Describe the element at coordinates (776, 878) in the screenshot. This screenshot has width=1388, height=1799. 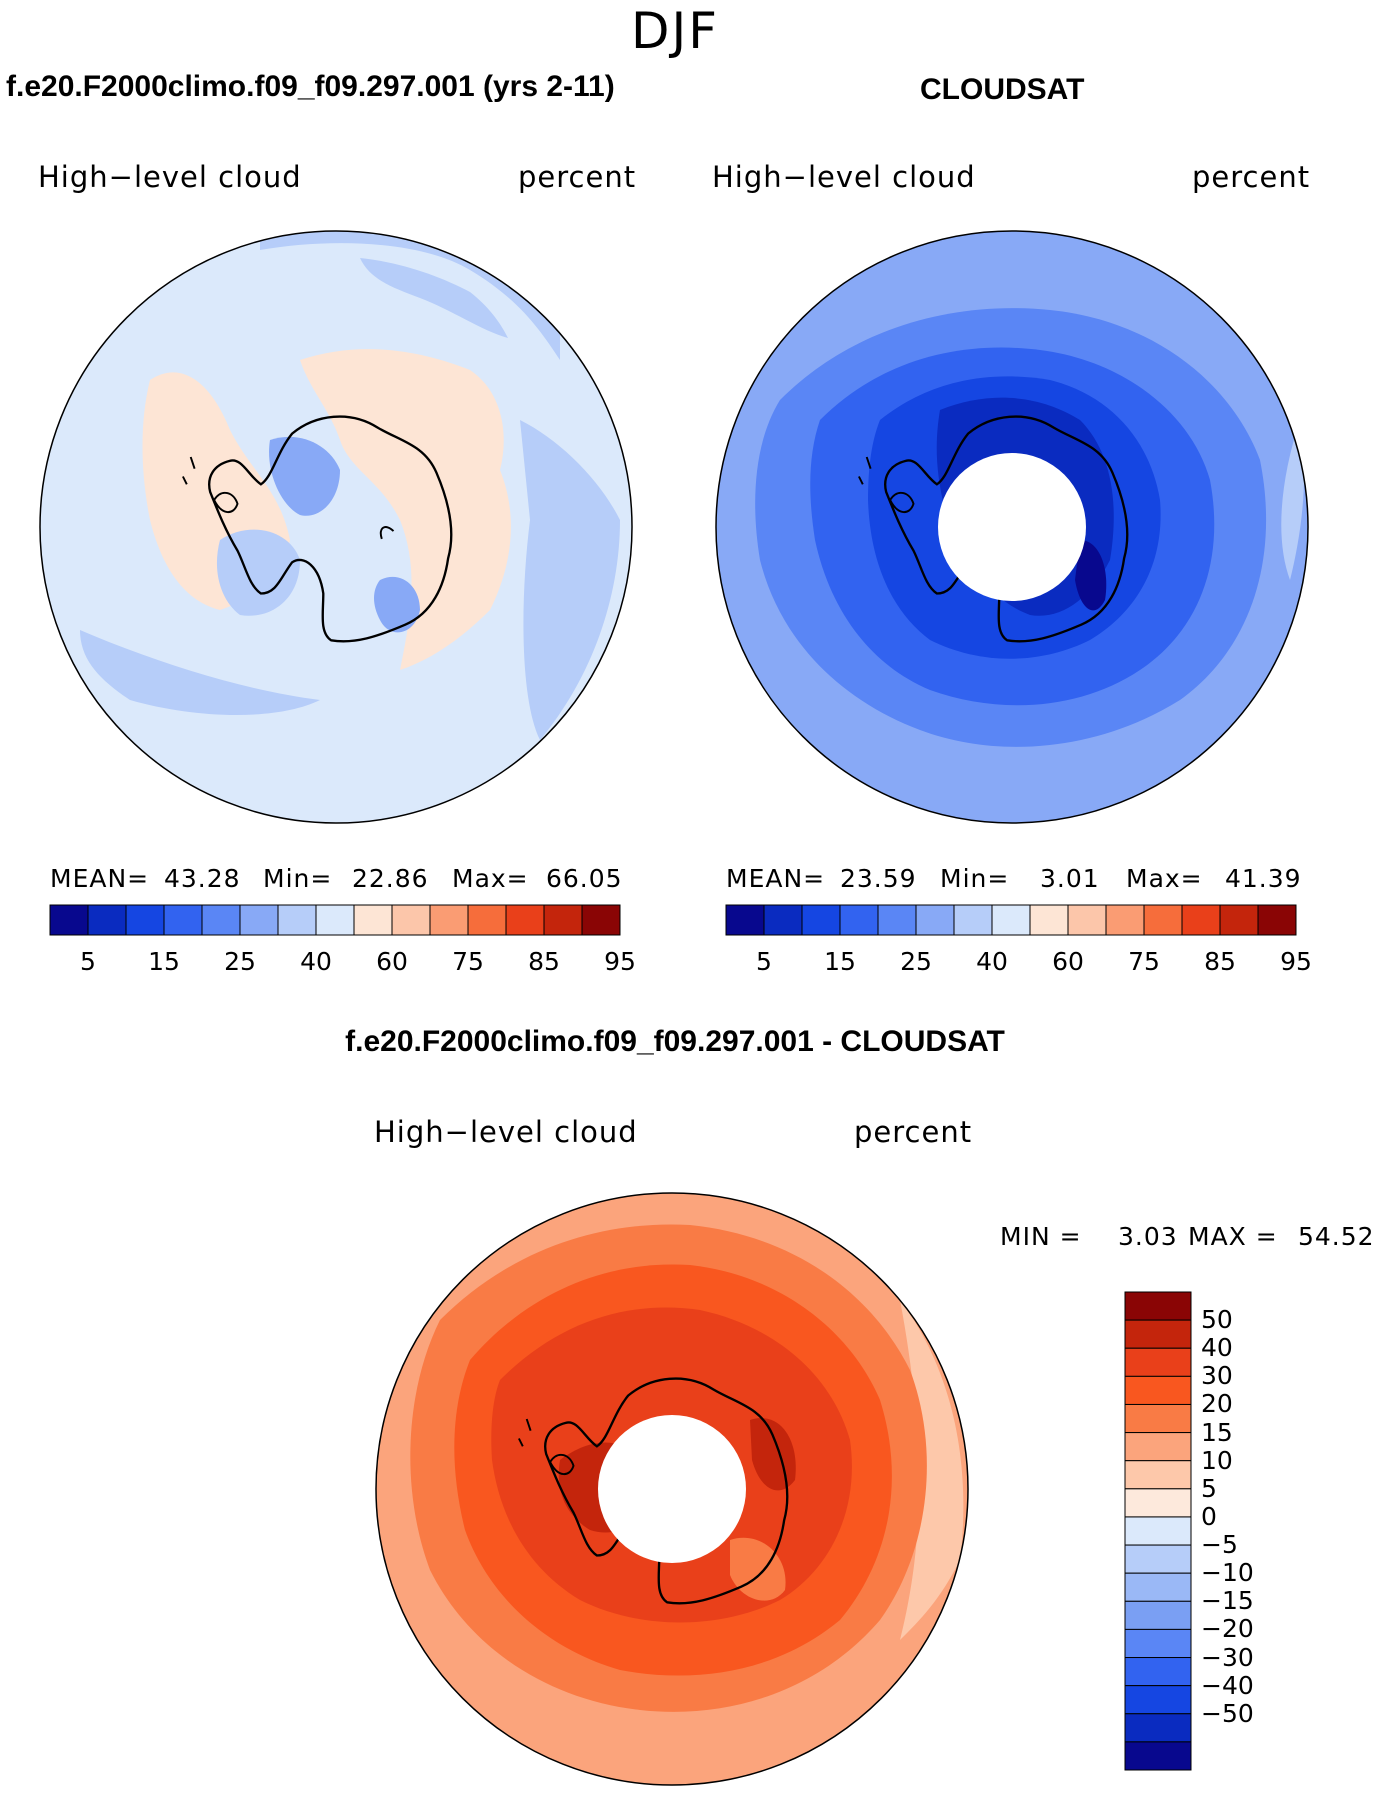
I see `obs-mean-label: MEAN=` at that location.